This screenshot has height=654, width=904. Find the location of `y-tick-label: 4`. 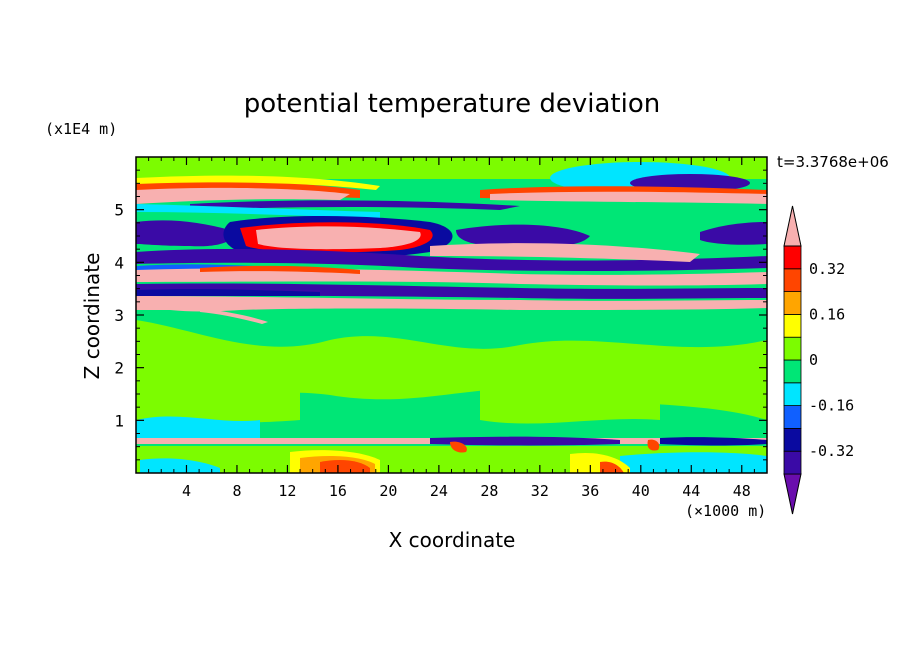

y-tick-label: 4 is located at coordinates (119, 262).